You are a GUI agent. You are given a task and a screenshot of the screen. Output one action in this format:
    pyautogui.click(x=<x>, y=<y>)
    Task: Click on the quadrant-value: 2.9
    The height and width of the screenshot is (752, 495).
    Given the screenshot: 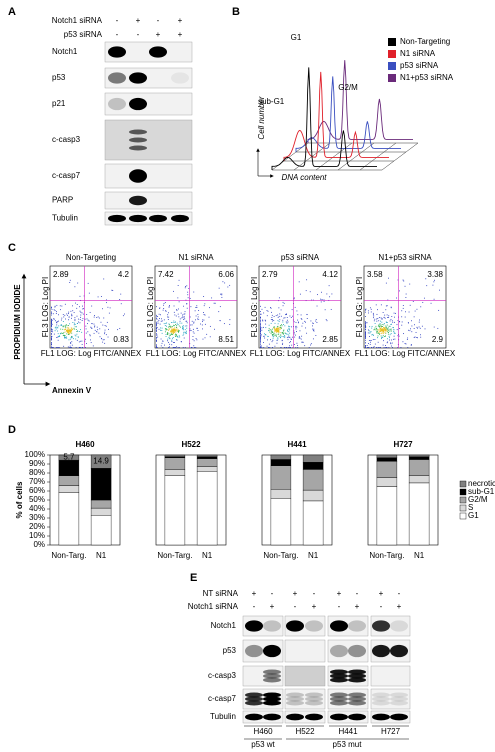 What is the action you would take?
    pyautogui.click(x=438, y=339)
    